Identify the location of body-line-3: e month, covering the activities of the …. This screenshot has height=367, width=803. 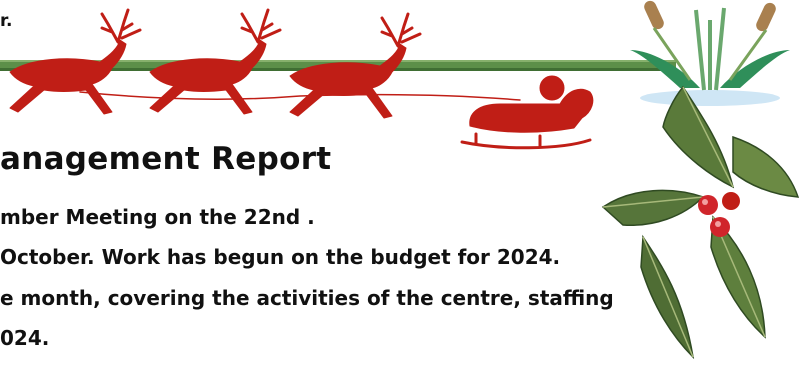
(307, 298).